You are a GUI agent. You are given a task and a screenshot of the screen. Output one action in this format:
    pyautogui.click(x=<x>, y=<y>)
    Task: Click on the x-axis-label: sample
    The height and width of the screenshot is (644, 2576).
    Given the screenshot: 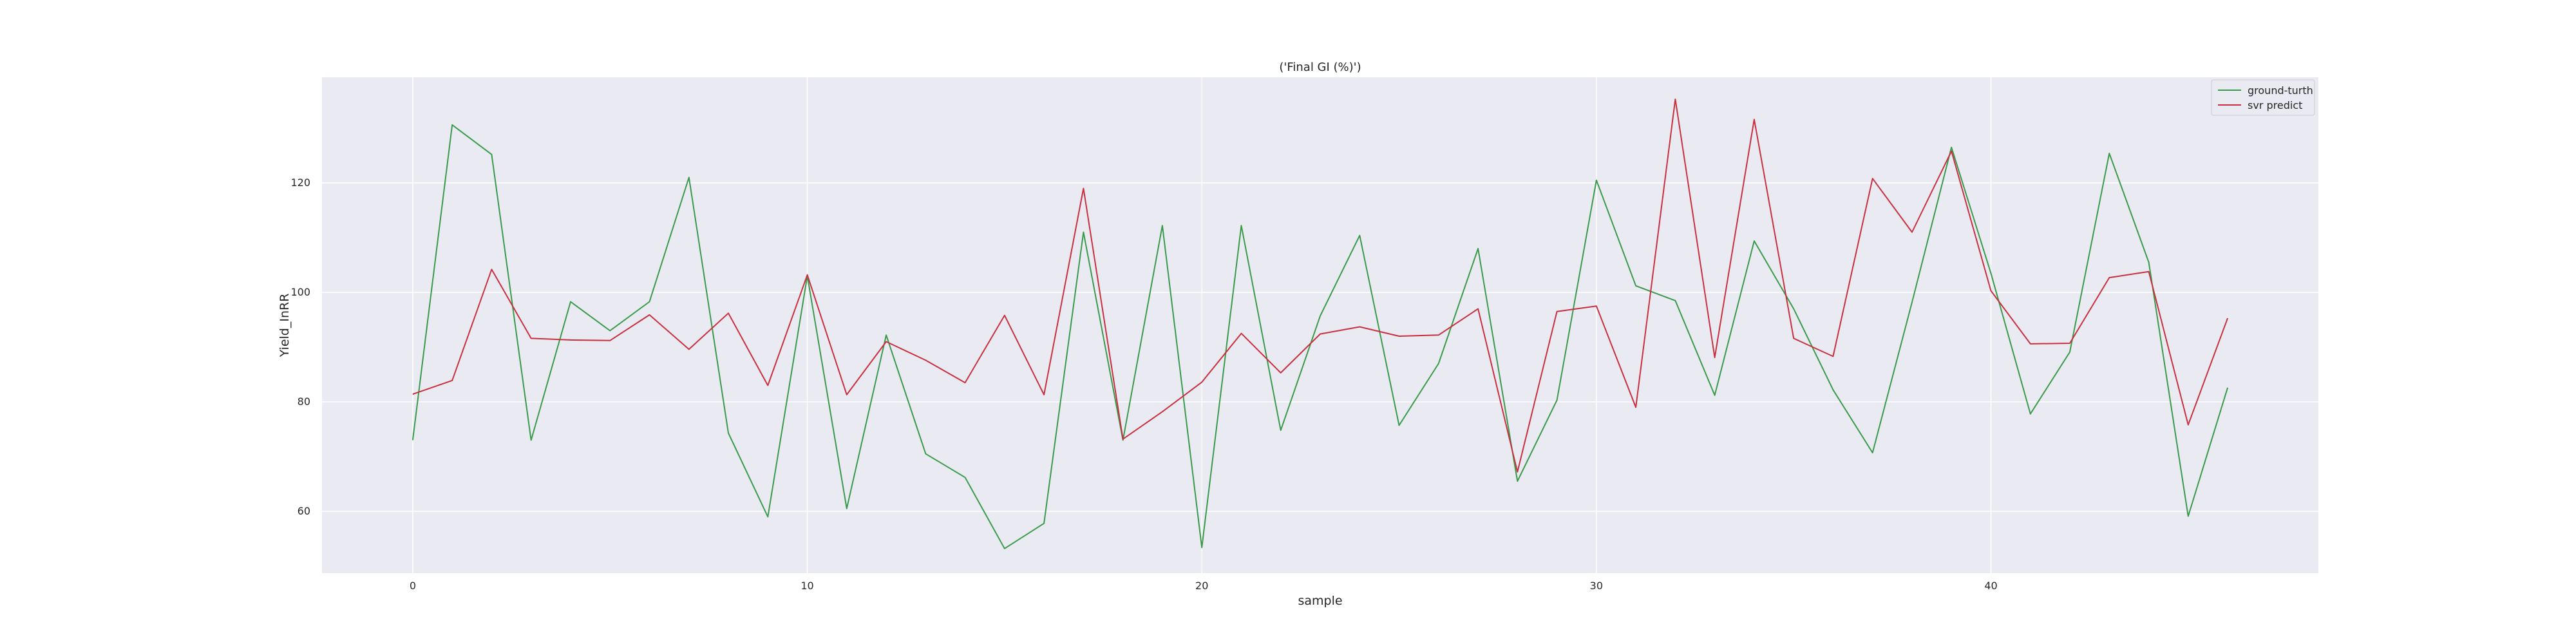 What is the action you would take?
    pyautogui.click(x=1320, y=601)
    